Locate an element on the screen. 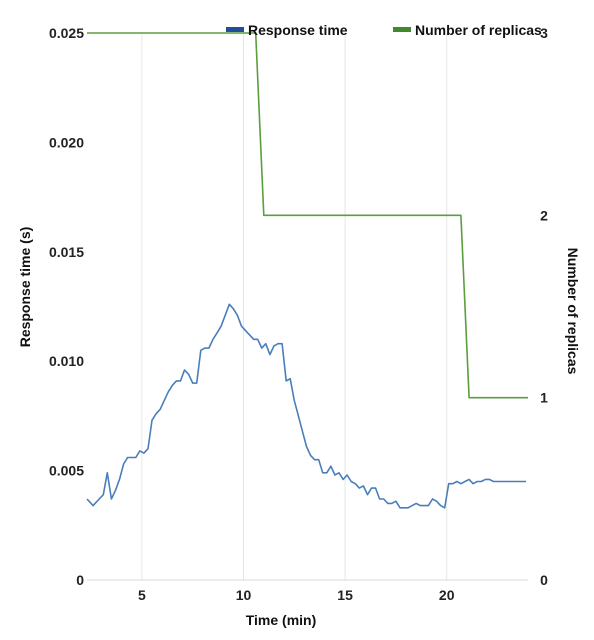 Image resolution: width=594 pixels, height=640 pixels. y-left-tick-label: 0 is located at coordinates (80, 580).